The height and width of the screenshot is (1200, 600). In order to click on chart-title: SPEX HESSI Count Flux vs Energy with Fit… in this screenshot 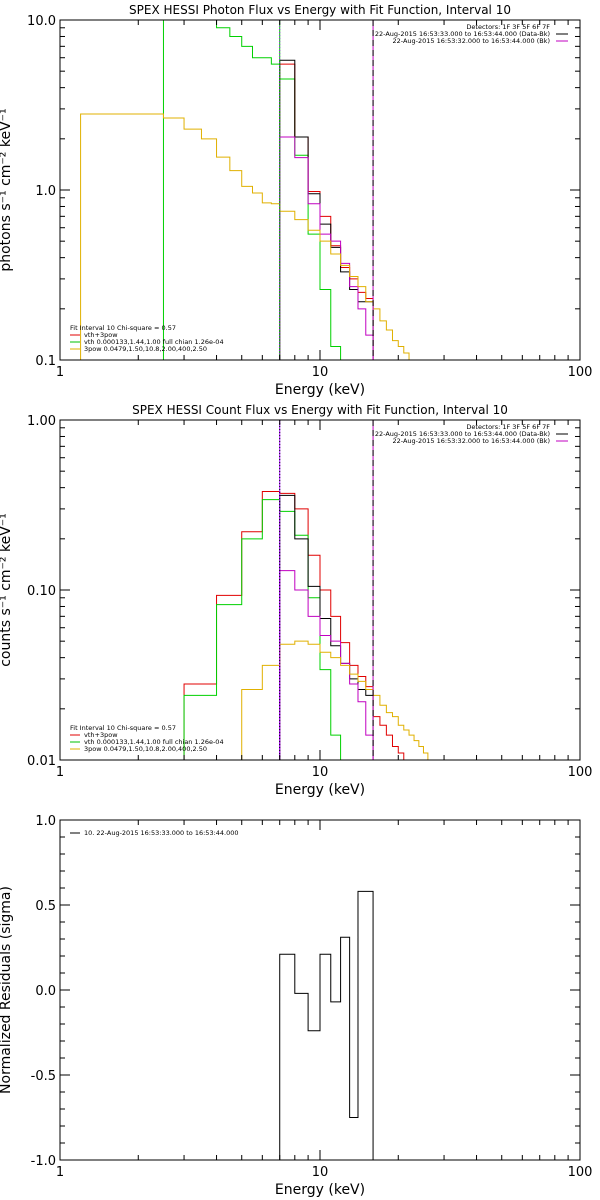, I will do `click(320, 410)`.